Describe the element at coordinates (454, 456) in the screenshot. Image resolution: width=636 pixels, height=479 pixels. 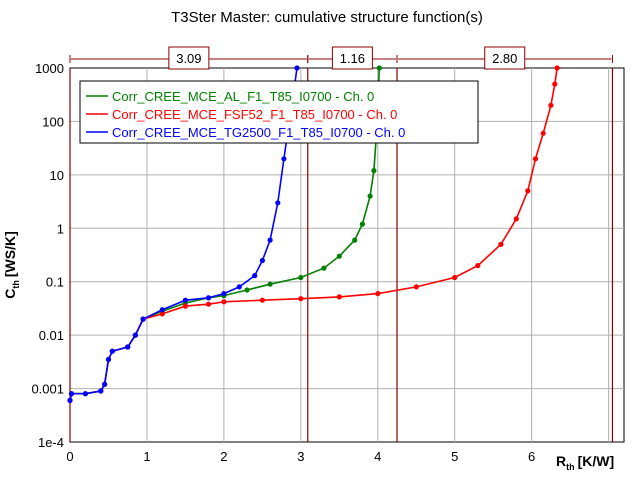
I see `x-tick-label: 5` at that location.